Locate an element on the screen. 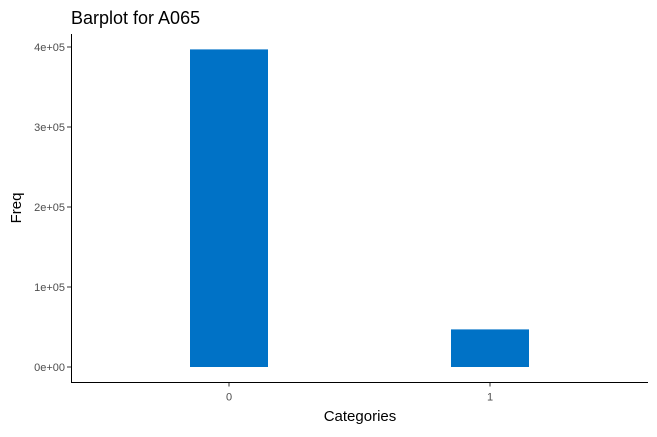 This screenshot has width=657, height=437. y-axis-label: Freq is located at coordinates (16, 208).